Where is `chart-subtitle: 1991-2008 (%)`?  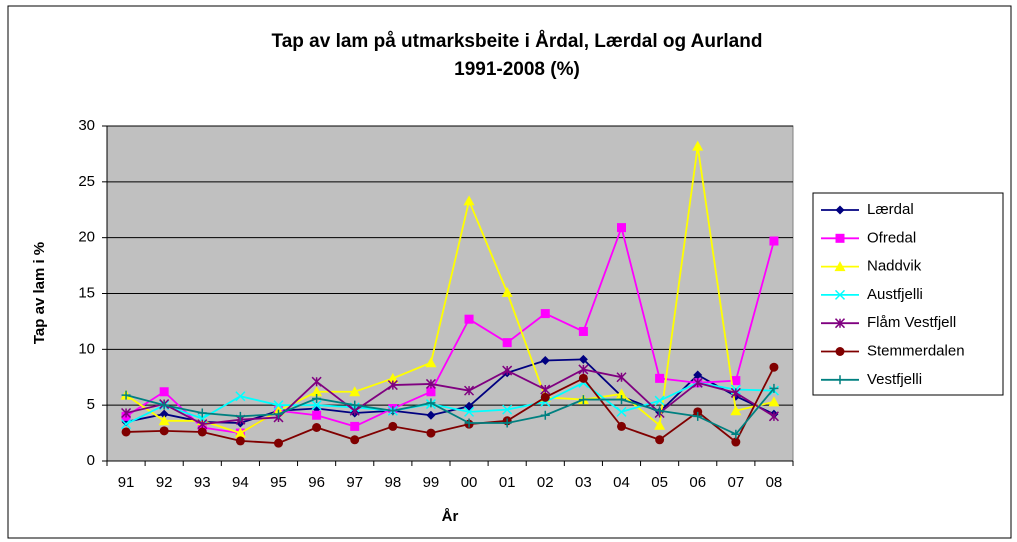 chart-subtitle: 1991-2008 (%) is located at coordinates (517, 69).